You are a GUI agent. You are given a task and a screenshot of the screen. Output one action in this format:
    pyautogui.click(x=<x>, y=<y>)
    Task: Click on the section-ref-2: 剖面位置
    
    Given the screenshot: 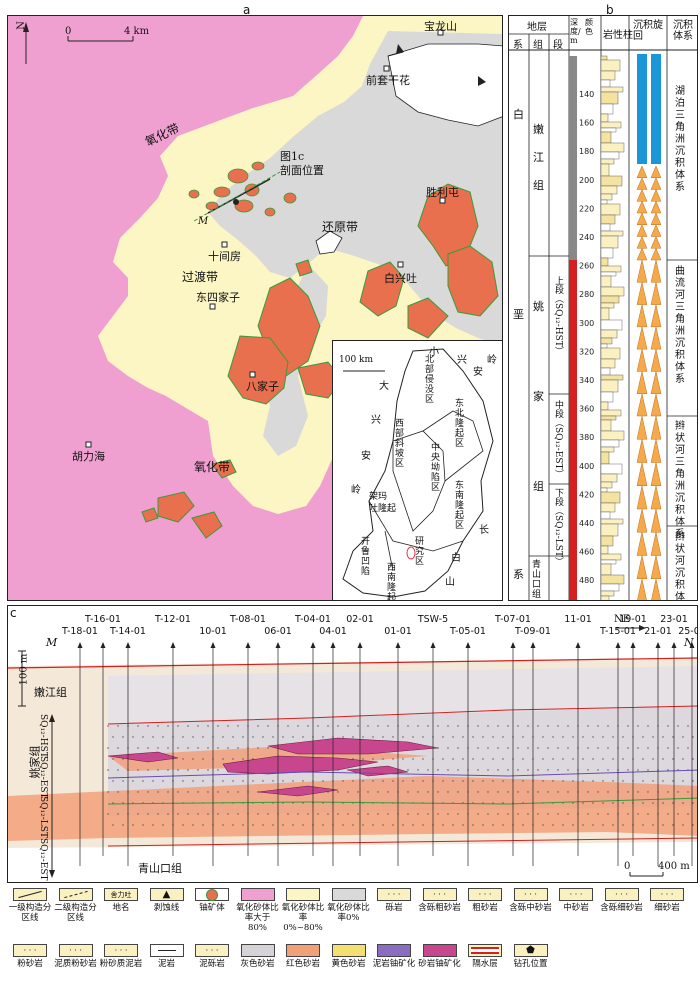 What is the action you would take?
    pyautogui.click(x=302, y=170)
    